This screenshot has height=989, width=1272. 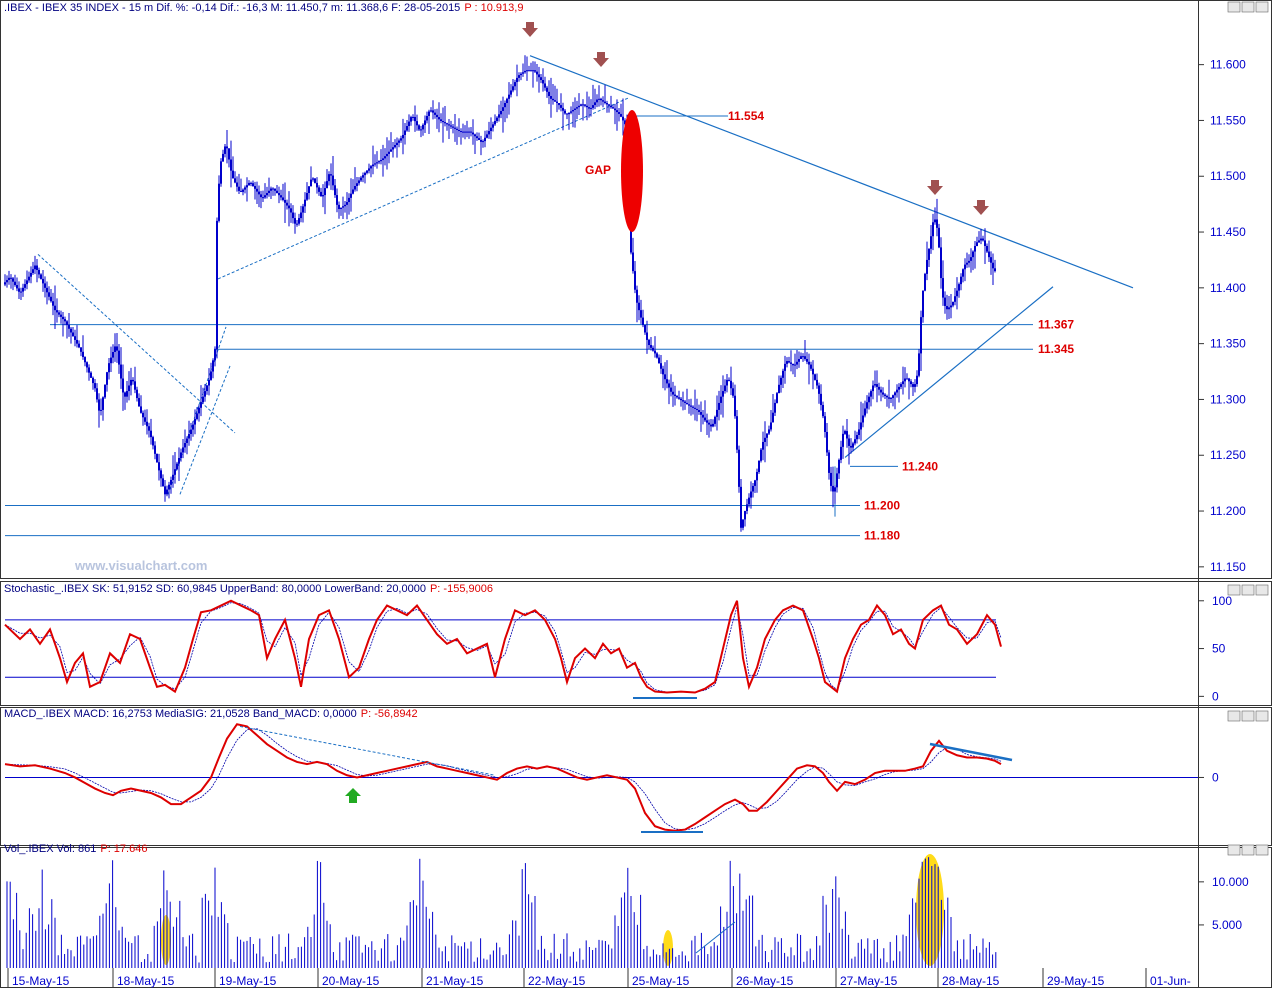 I want to click on macd-signal-line, so click(x=503, y=779).